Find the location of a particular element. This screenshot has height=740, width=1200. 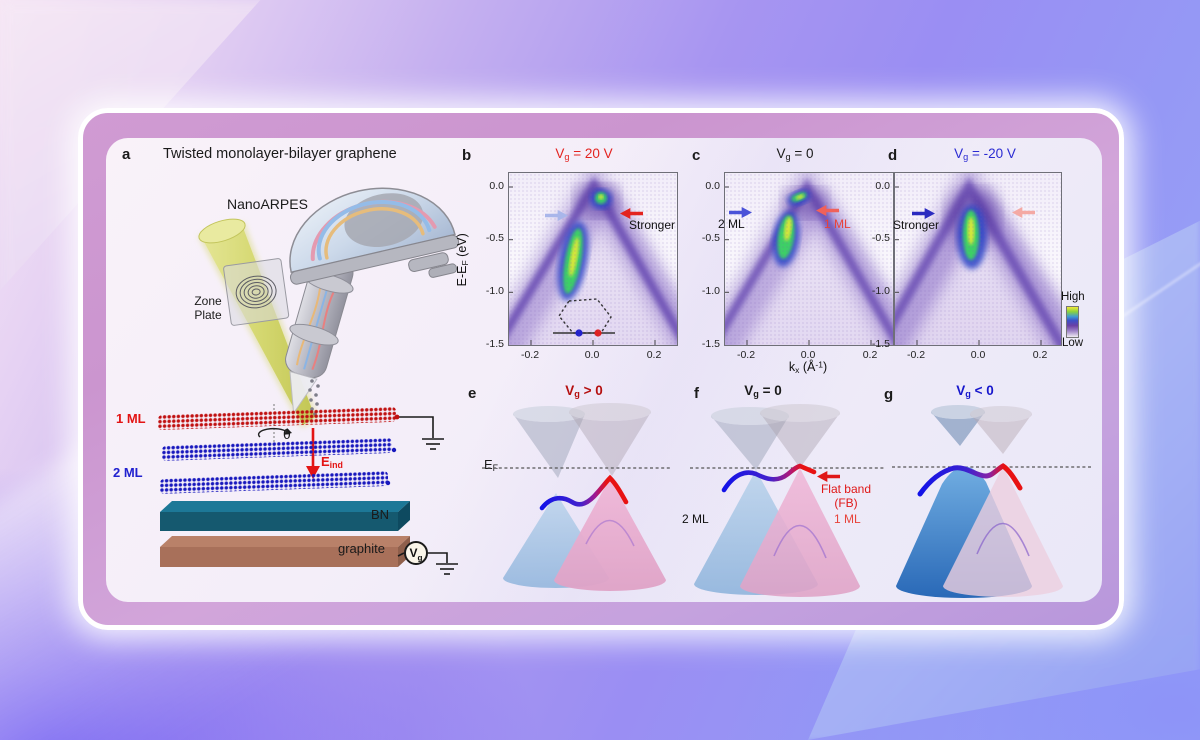

b-title-v: V is located at coordinates (560, 153).